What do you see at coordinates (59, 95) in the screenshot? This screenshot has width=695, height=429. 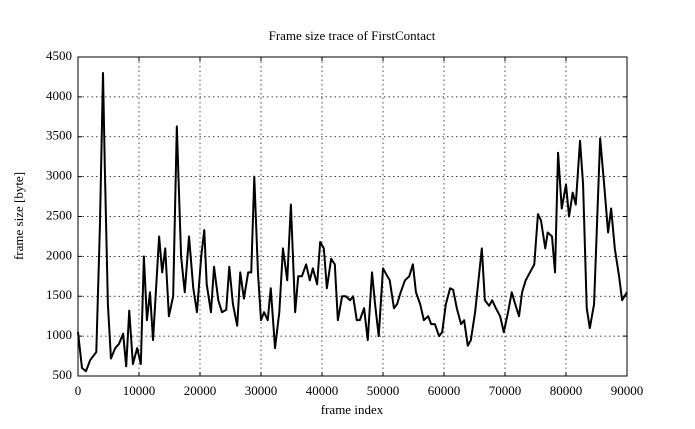 I see `y-tick-label: 4000` at bounding box center [59, 95].